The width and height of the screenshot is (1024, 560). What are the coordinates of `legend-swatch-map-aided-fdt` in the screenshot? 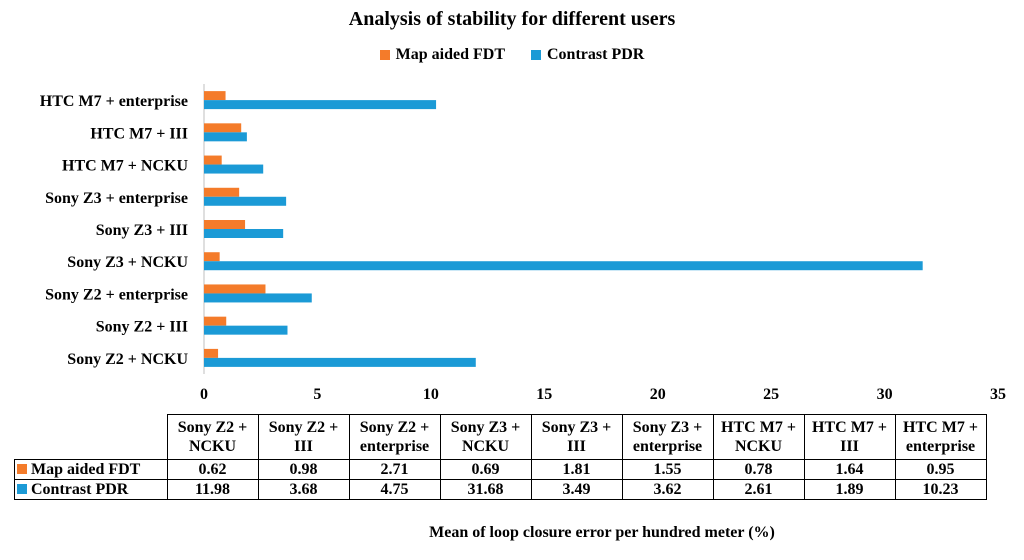 It's located at (384, 55).